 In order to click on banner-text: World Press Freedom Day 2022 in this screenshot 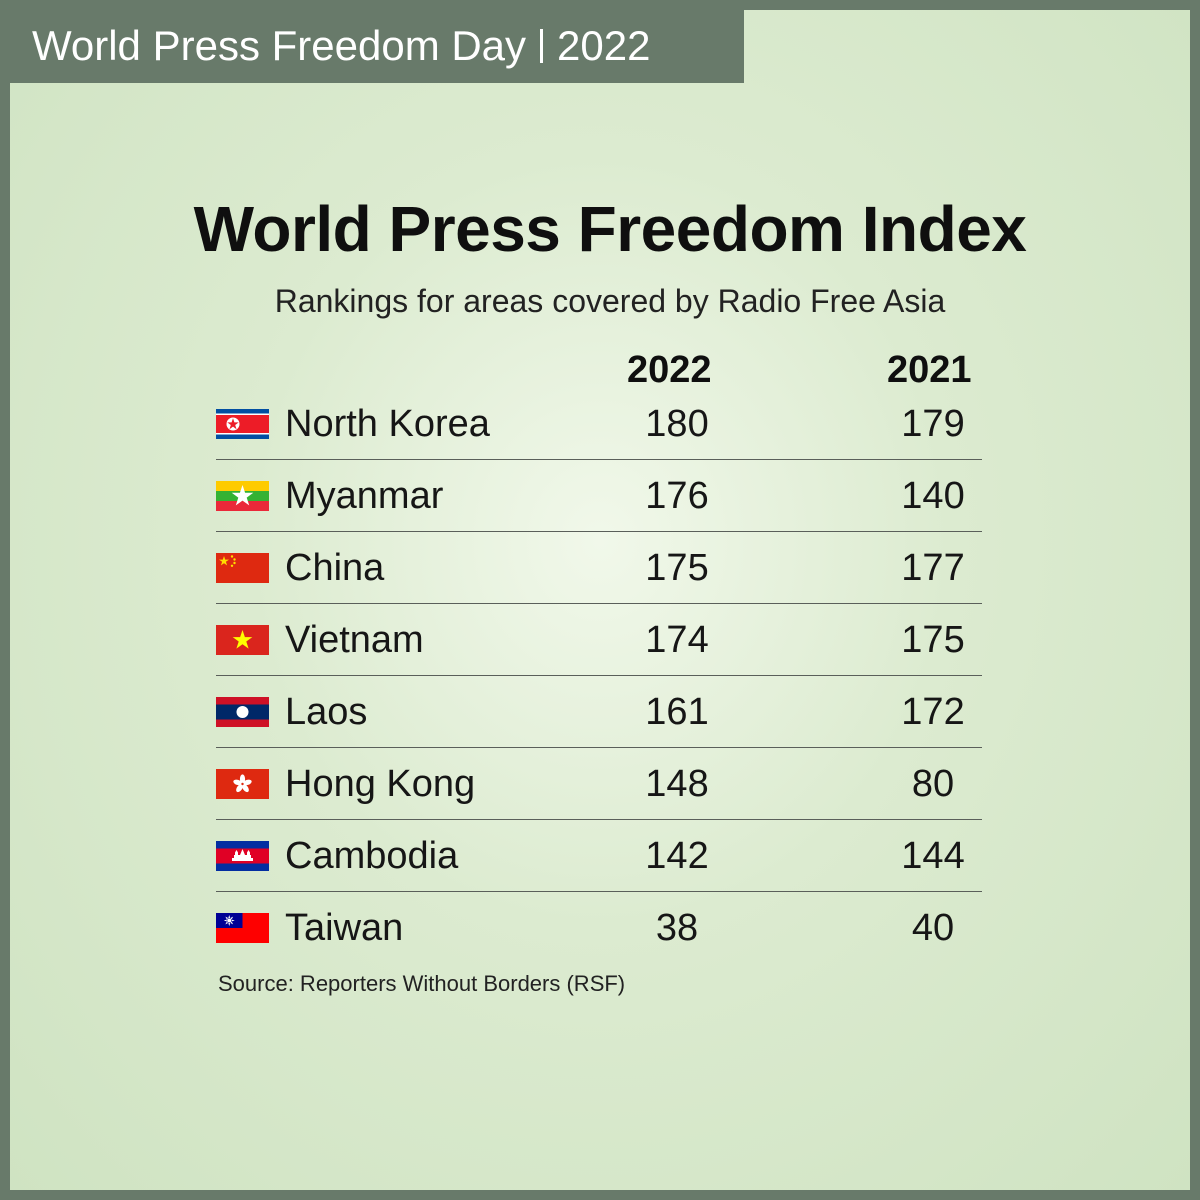, I will do `click(341, 46)`.